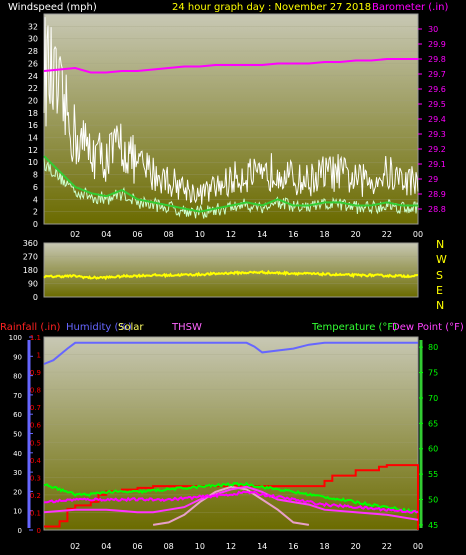  Describe the element at coordinates (35, 513) in the screenshot. I see `rain-tick-label: 0.1` at that location.